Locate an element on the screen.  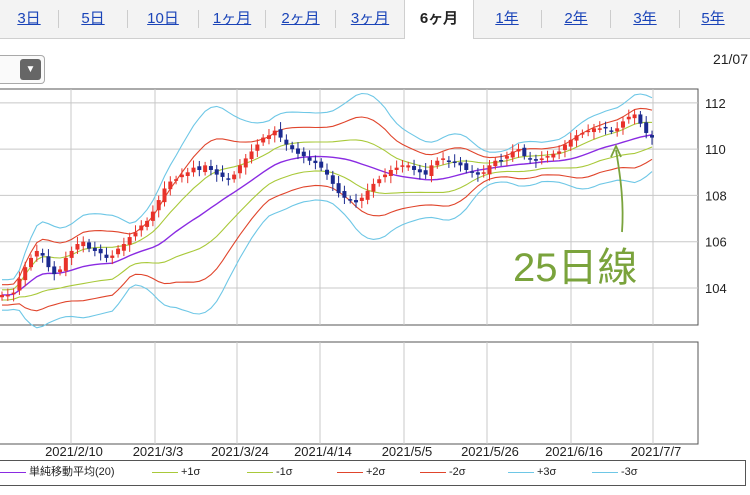
tab-6m: 6ヶ月 is located at coordinates (439, 19).